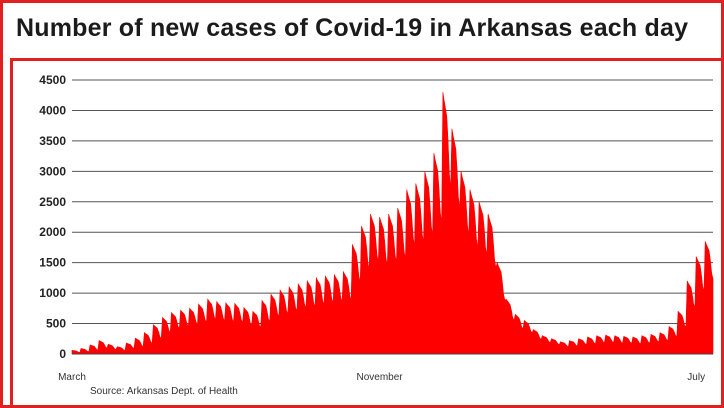 The image size is (724, 408). I want to click on x-axis-ticks: March November July, so click(381, 377).